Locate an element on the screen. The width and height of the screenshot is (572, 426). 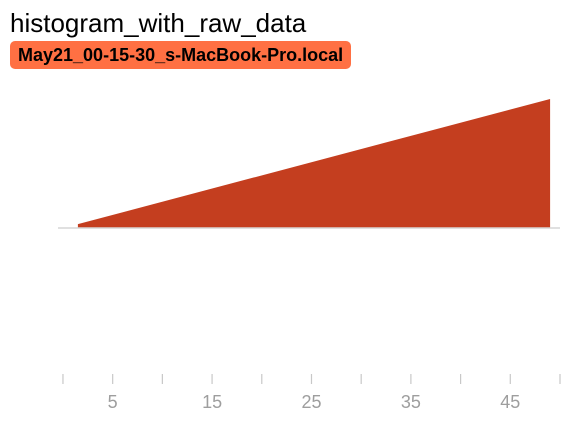
chart-title: histogram_with_raw_data is located at coordinates (158, 23).